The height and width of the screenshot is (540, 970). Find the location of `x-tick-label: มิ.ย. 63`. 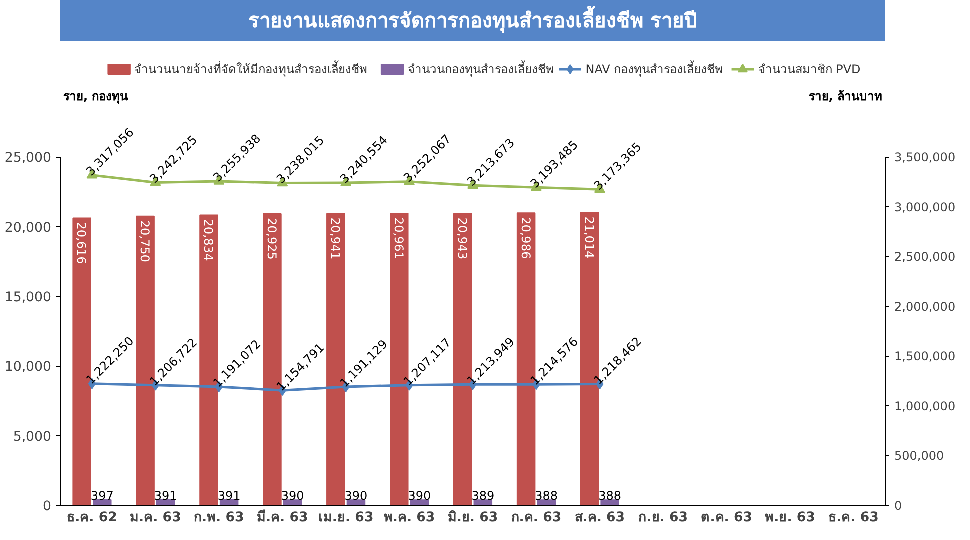

x-tick-label: มิ.ย. 63 is located at coordinates (473, 518).